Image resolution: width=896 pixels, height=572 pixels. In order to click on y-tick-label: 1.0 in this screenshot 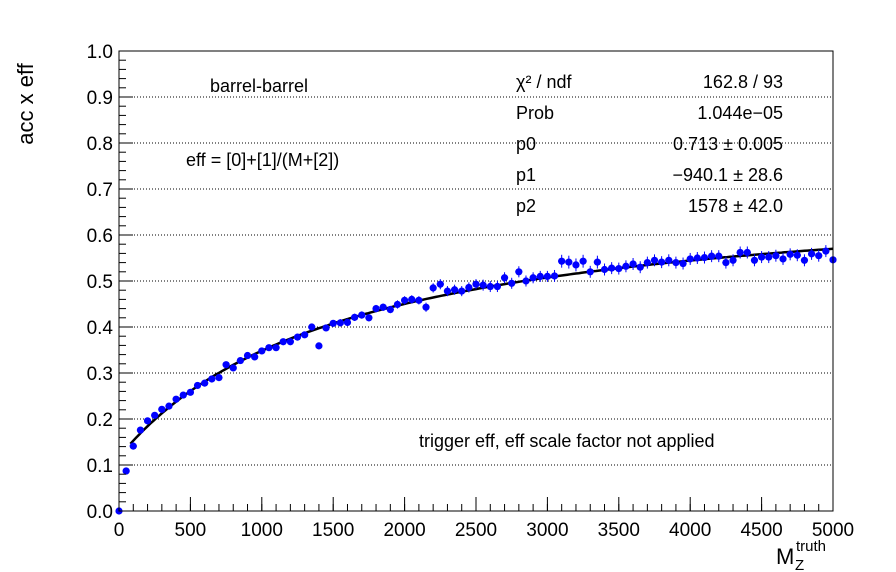, I will do `click(100, 52)`.